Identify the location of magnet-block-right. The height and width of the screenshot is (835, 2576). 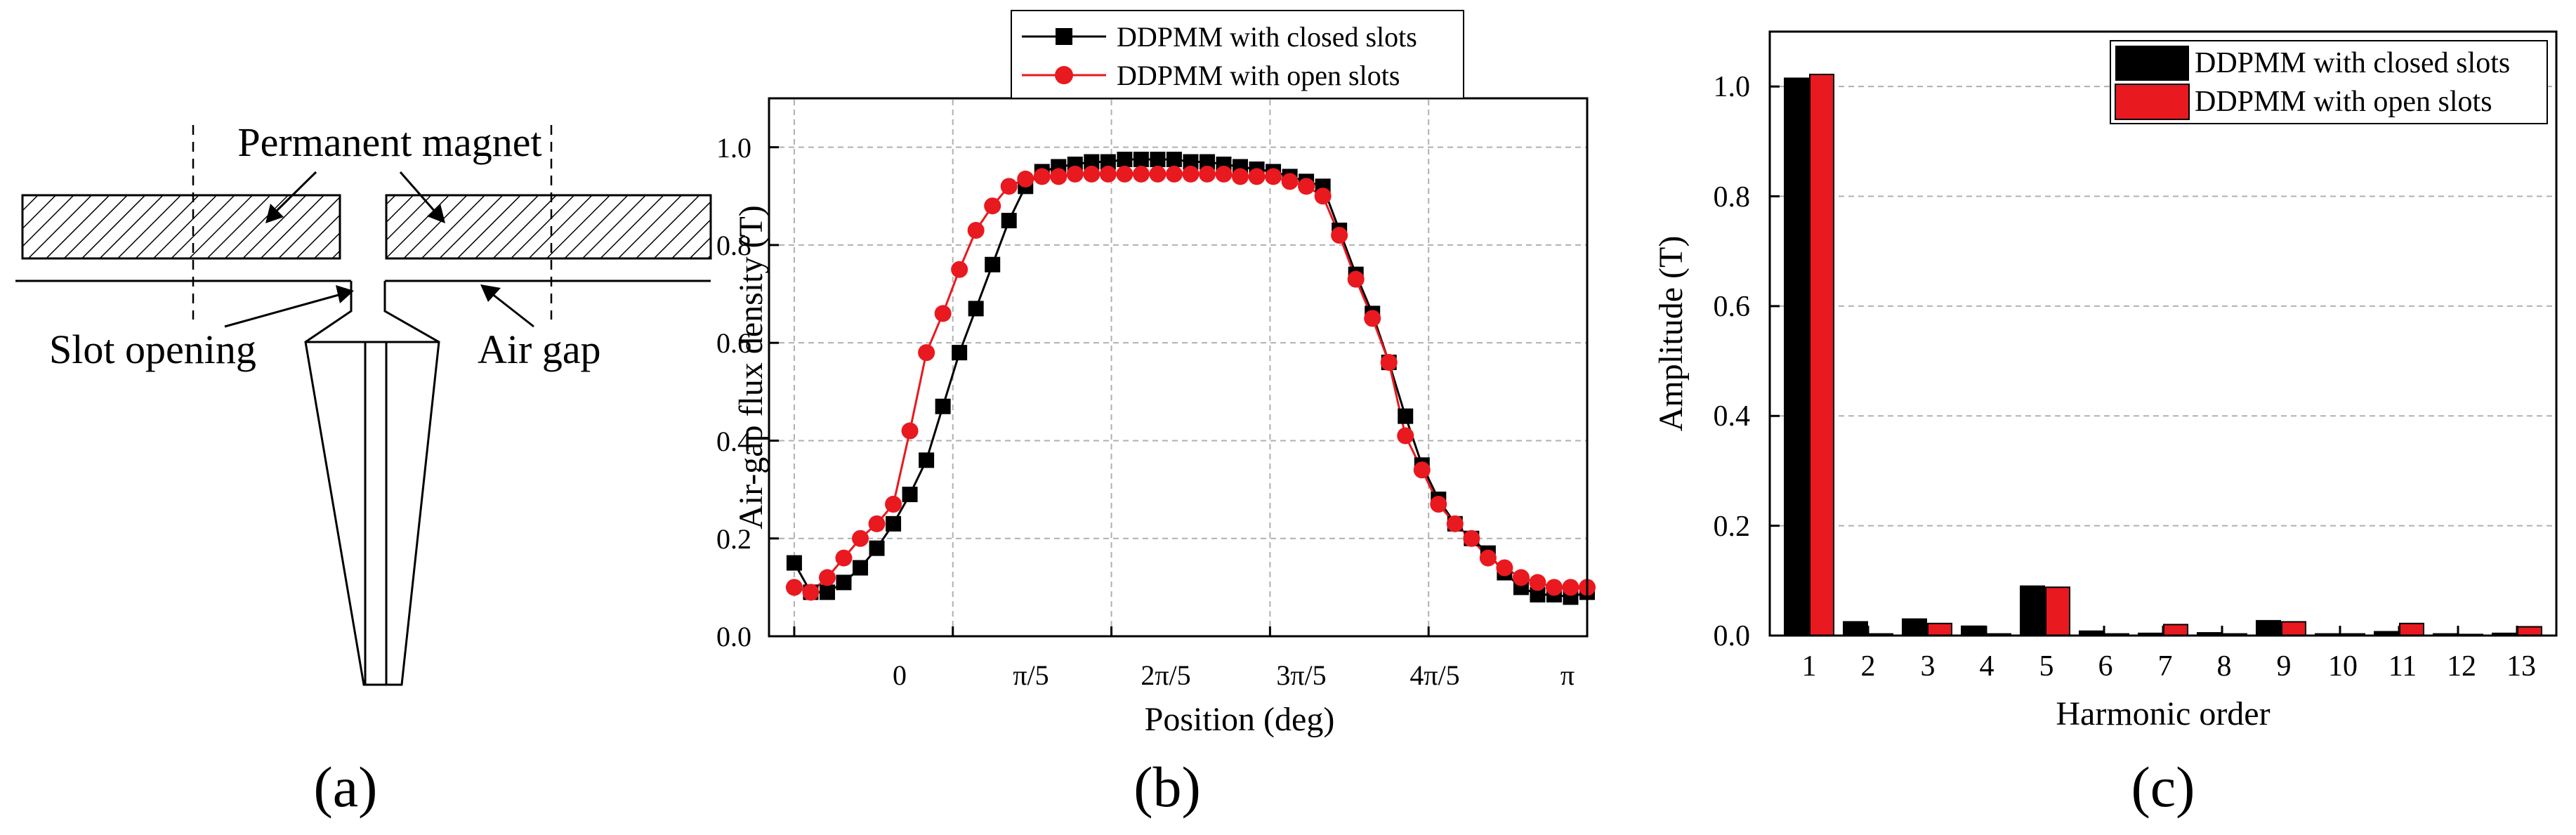
(548, 227).